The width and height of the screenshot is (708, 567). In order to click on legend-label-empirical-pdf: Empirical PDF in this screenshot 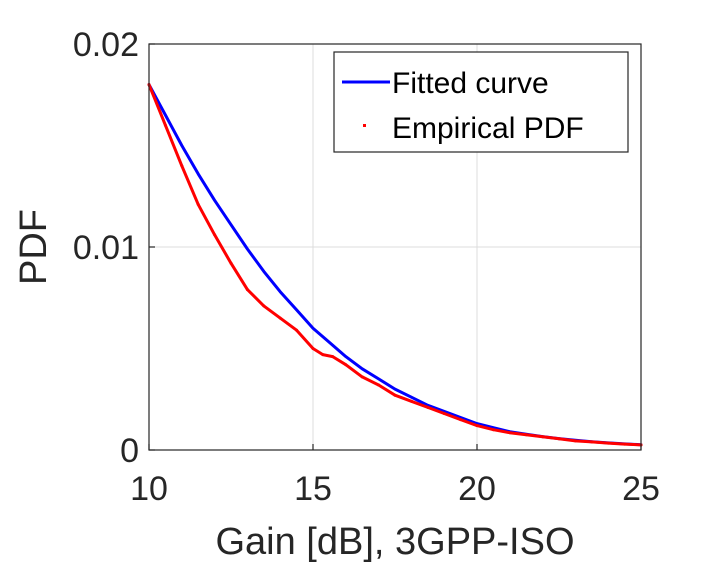, I will do `click(488, 128)`.